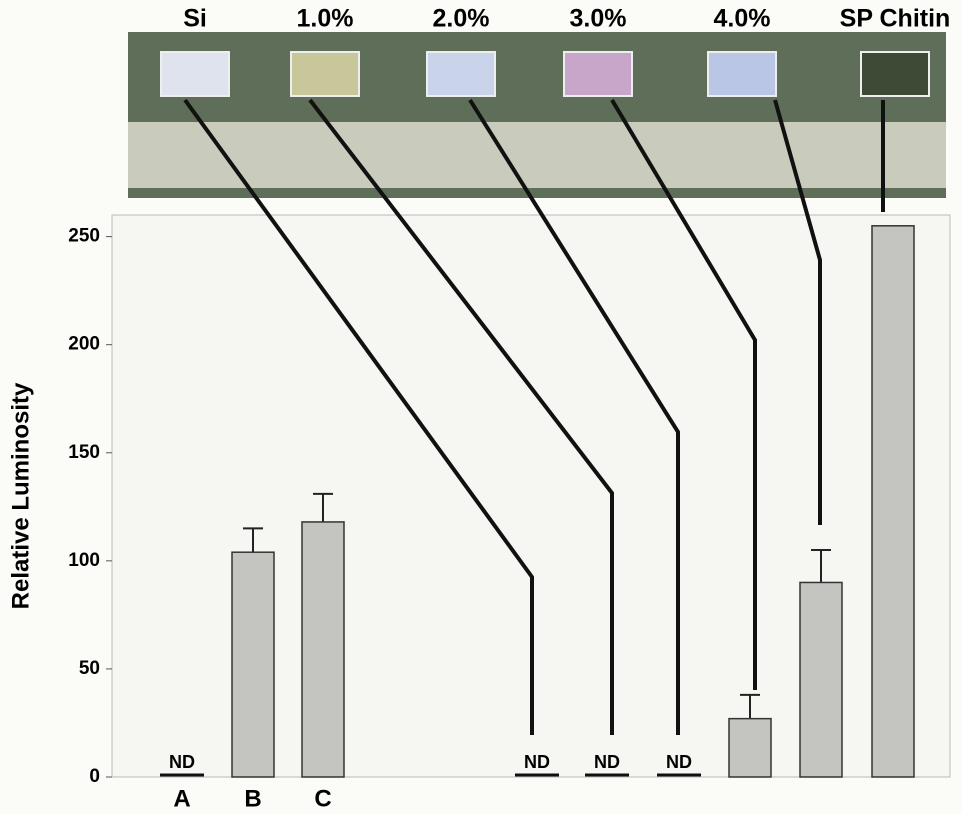 The image size is (962, 814). I want to click on category-label: C, so click(322, 798).